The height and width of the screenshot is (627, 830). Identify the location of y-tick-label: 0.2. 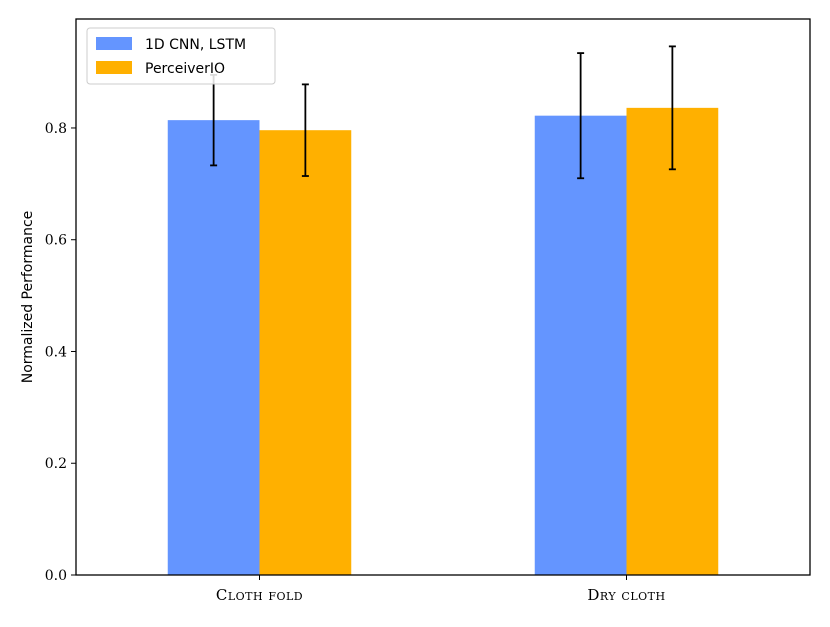
(56, 464).